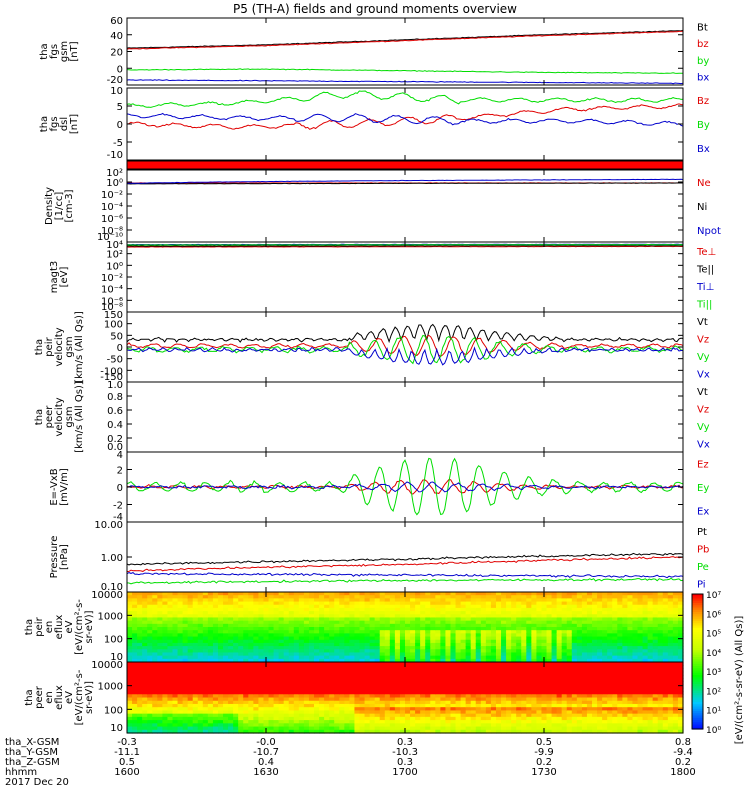 The width and height of the screenshot is (750, 800). Describe the element at coordinates (115, 411) in the screenshot. I see `y-tick-label: 0.6` at that location.